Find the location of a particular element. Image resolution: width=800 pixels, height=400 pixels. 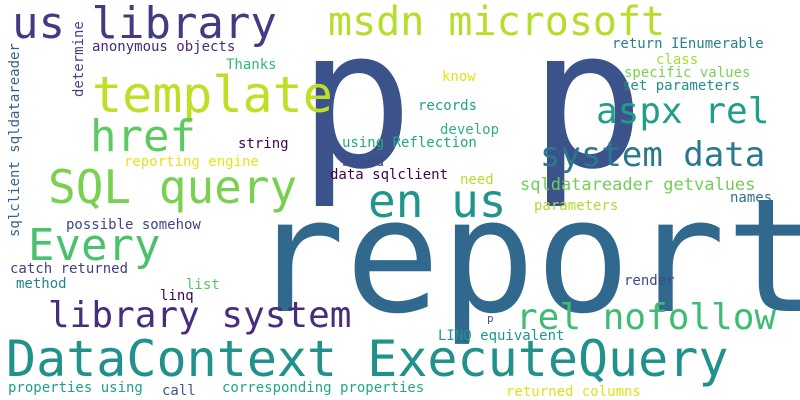

word-records: records is located at coordinates (448, 106).